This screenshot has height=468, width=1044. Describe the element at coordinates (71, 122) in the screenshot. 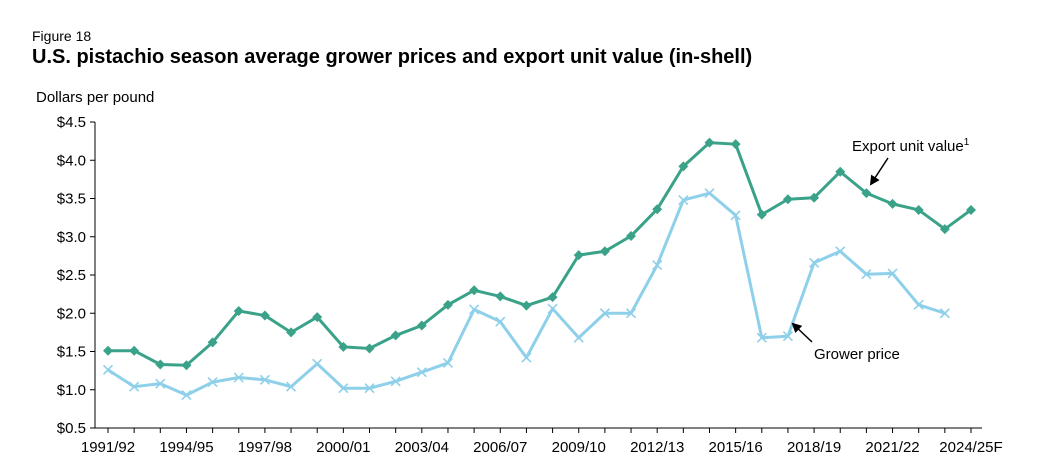

I see `y-tick-label: $4.5` at that location.